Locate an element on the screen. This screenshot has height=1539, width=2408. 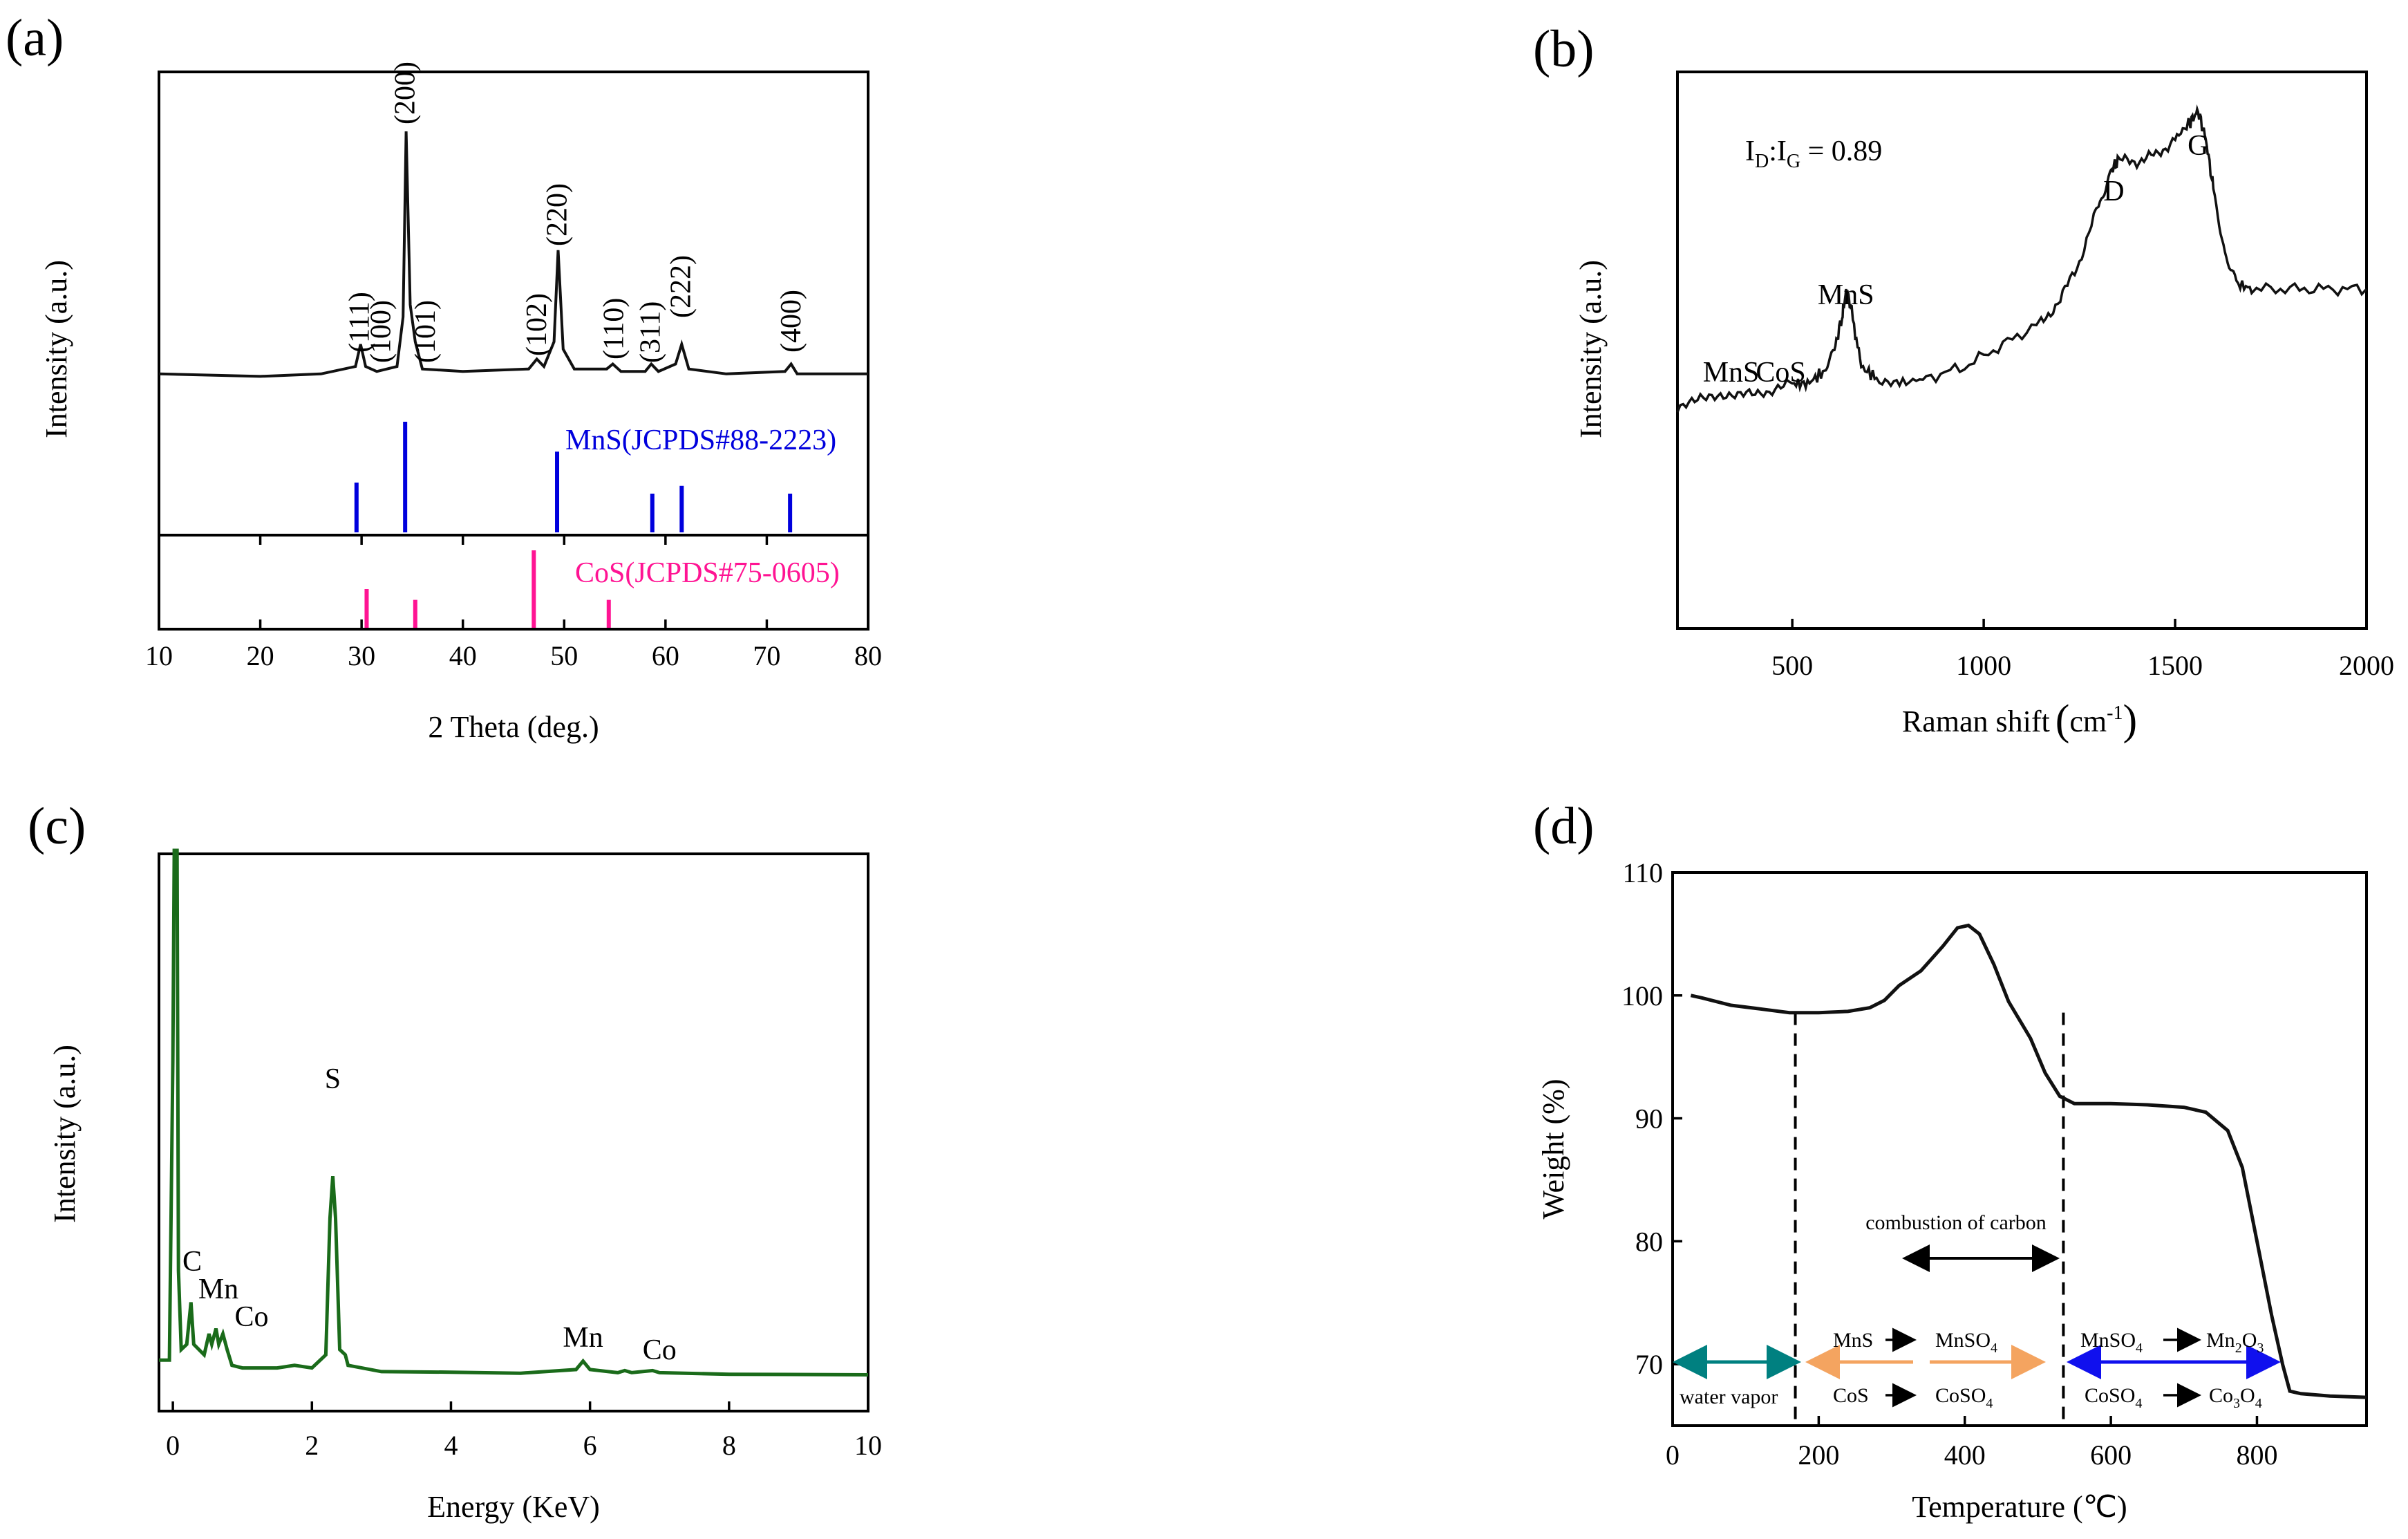
panel-b-x-tick-label: 1500 is located at coordinates (2175, 665).